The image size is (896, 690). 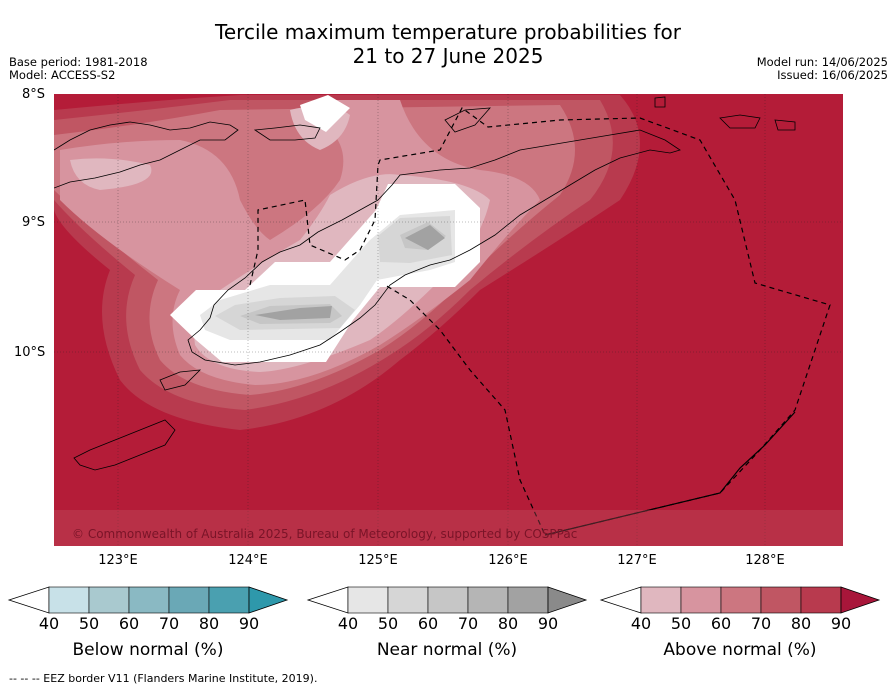 What do you see at coordinates (448, 56) in the screenshot?
I see `title-line-2: 21 to 27 June 2025` at bounding box center [448, 56].